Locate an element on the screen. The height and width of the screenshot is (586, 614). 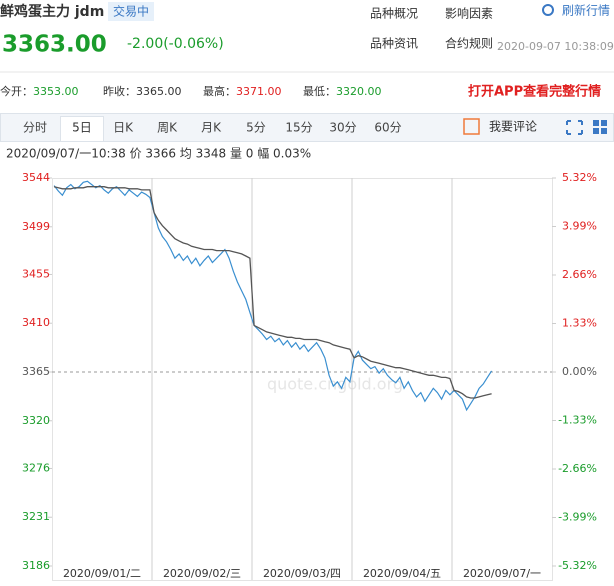
tab: 15分 is located at coordinates (298, 128).